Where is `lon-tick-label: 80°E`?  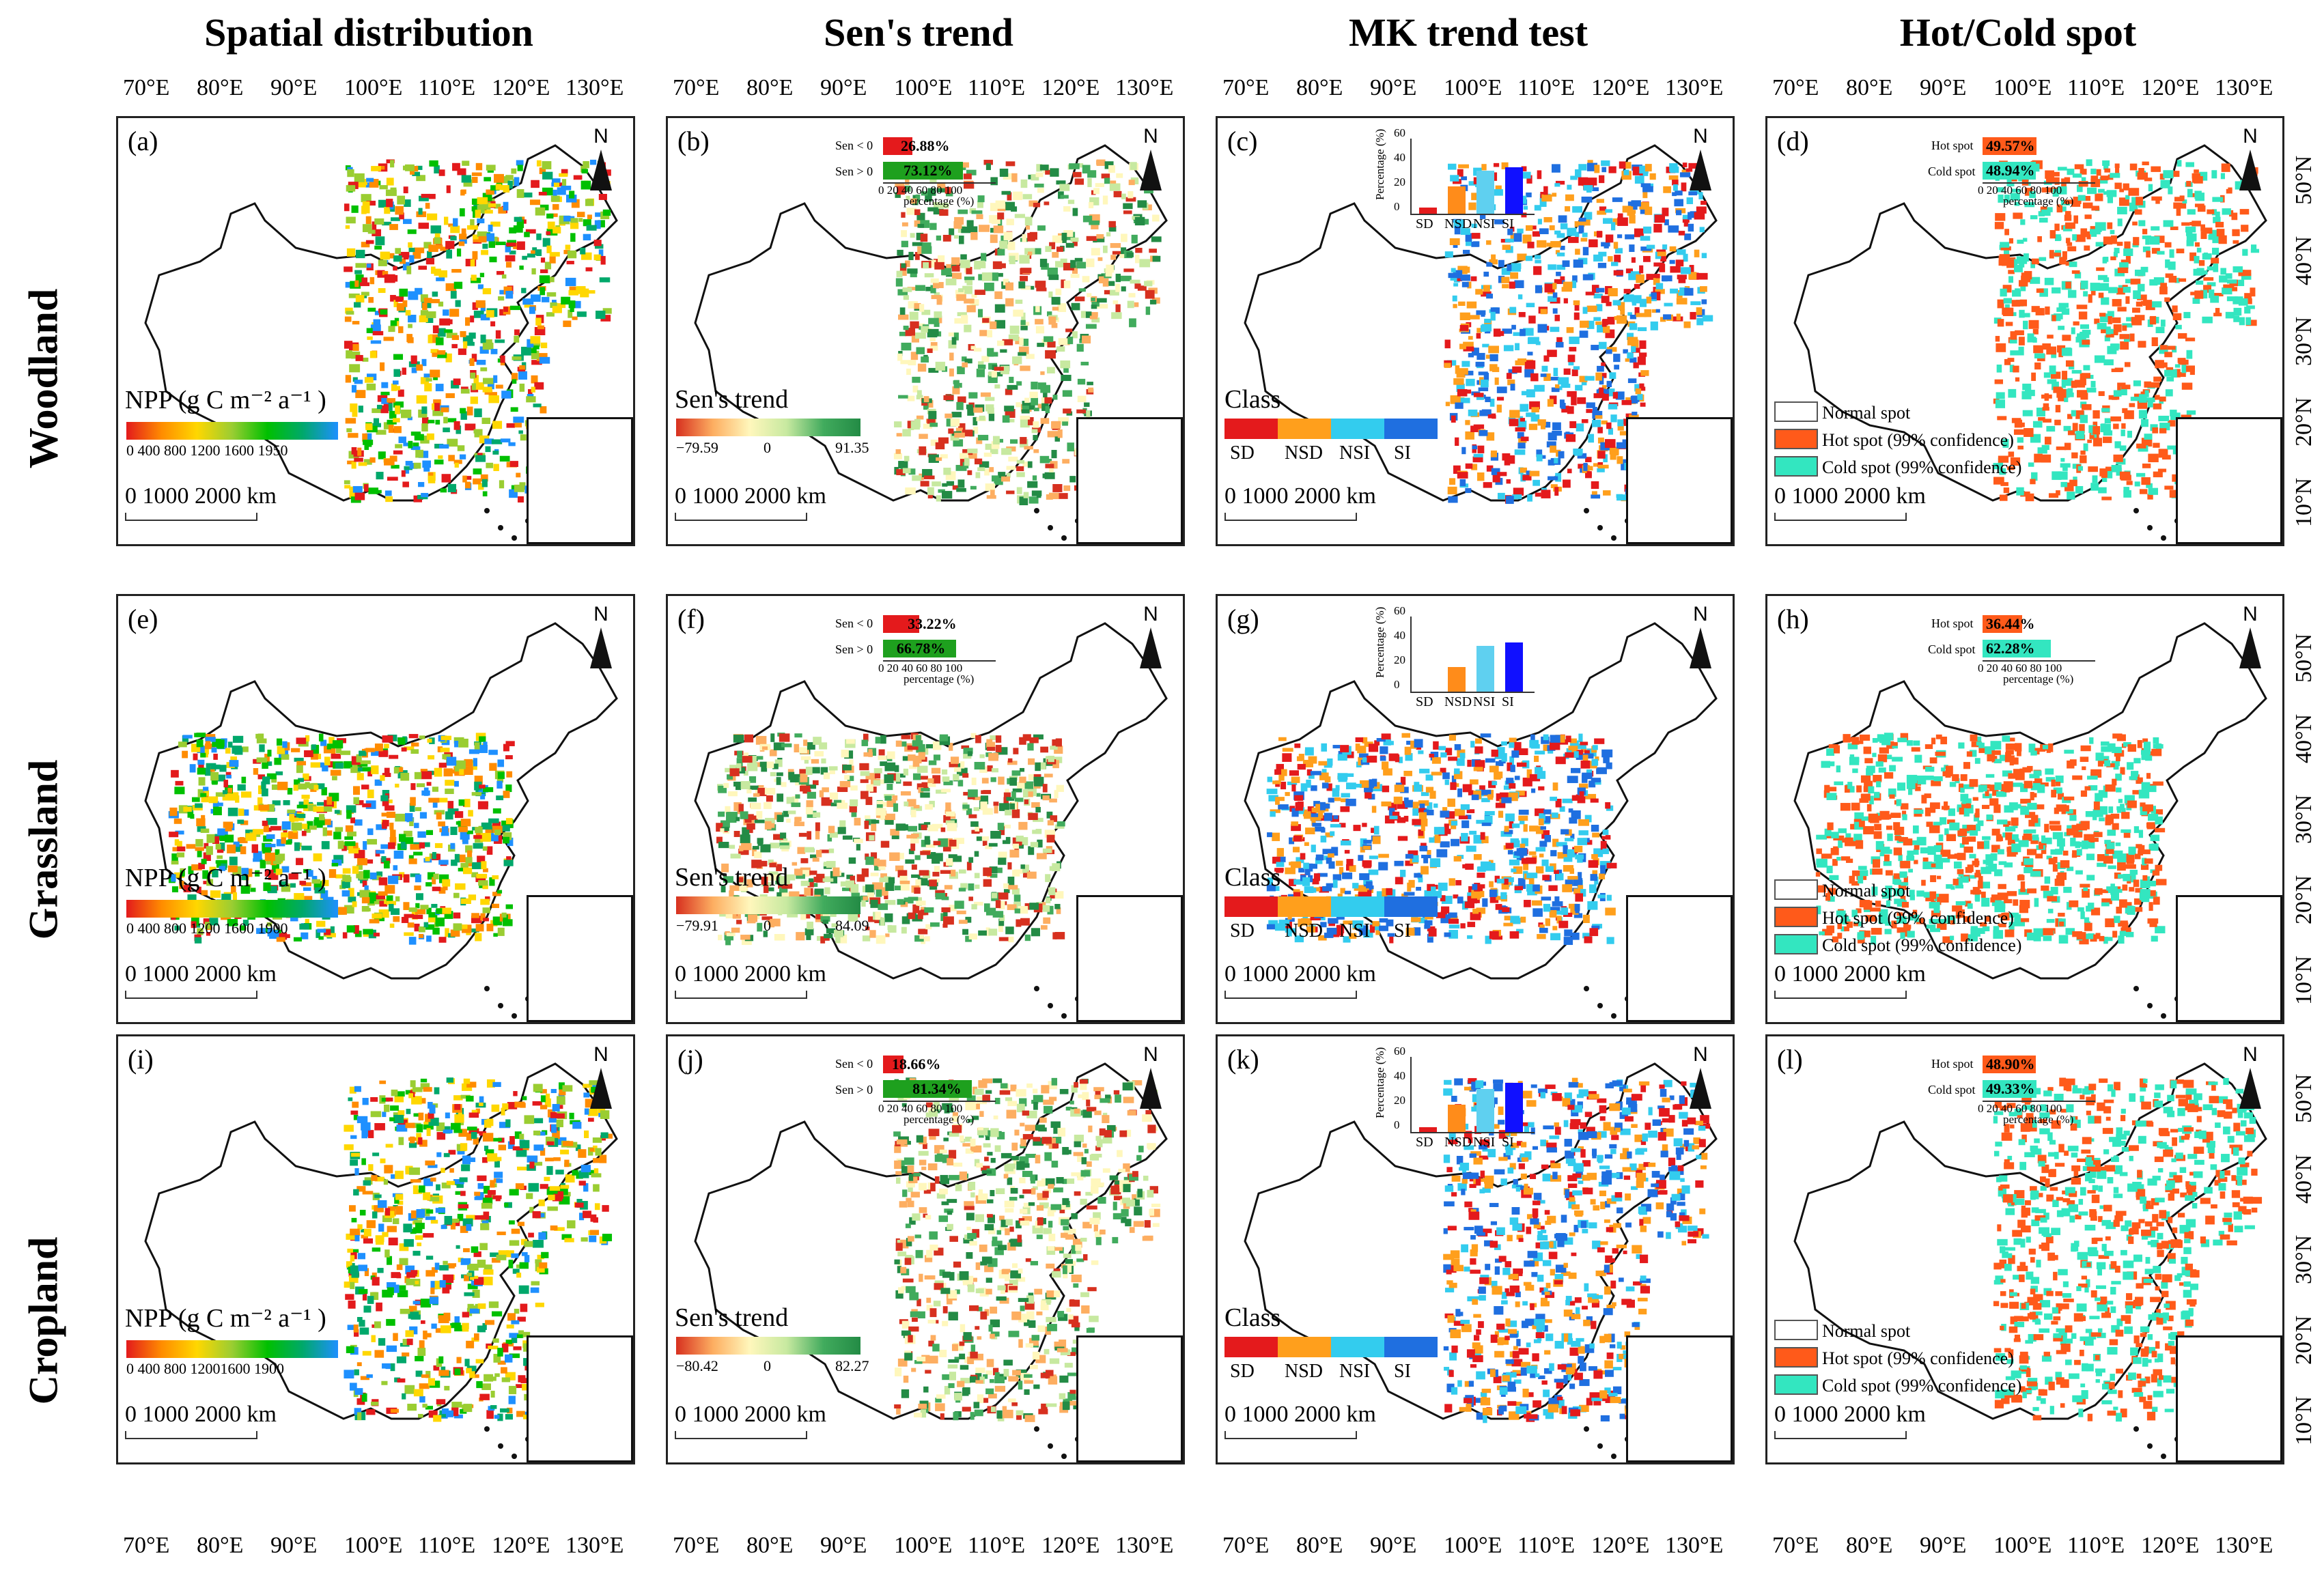
lon-tick-label: 80°E is located at coordinates (221, 1545).